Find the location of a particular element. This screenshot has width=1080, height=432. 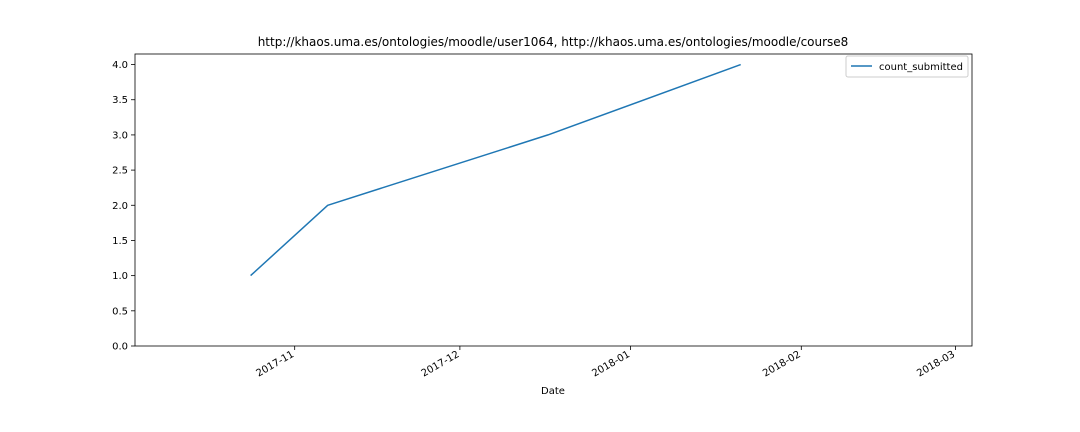

y-tick-label: 2.0 is located at coordinates (120, 206).